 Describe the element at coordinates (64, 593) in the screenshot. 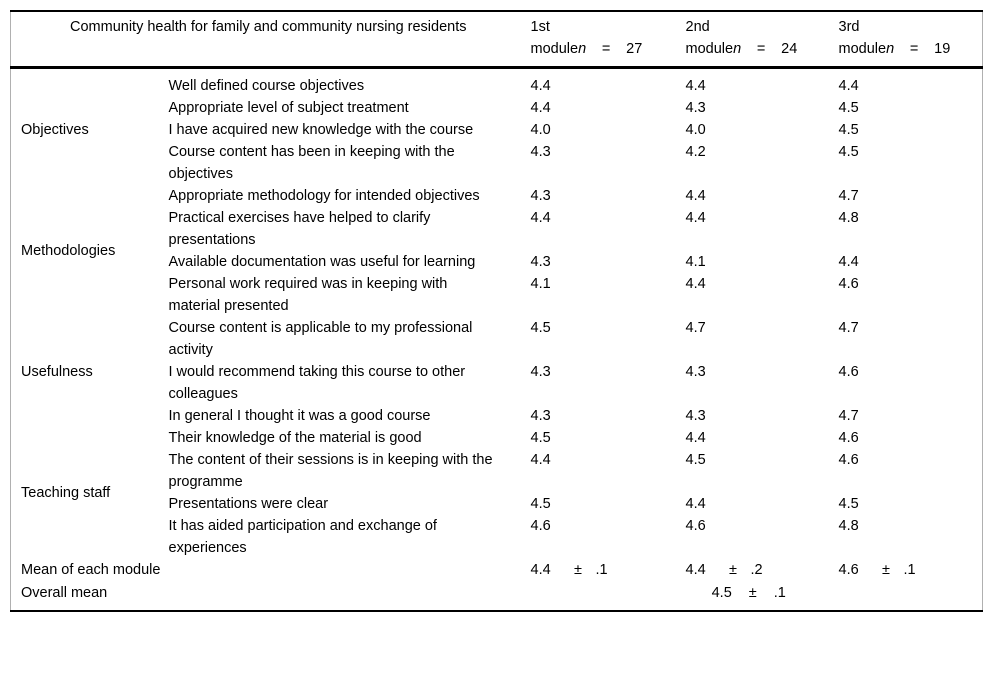

I see `overall-mean-label: Overall mean` at that location.